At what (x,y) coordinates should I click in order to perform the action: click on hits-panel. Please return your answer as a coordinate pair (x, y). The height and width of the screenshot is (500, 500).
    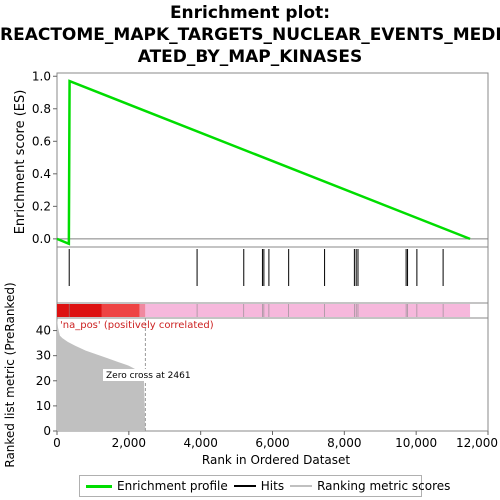
    Looking at the image, I should click on (272, 275).